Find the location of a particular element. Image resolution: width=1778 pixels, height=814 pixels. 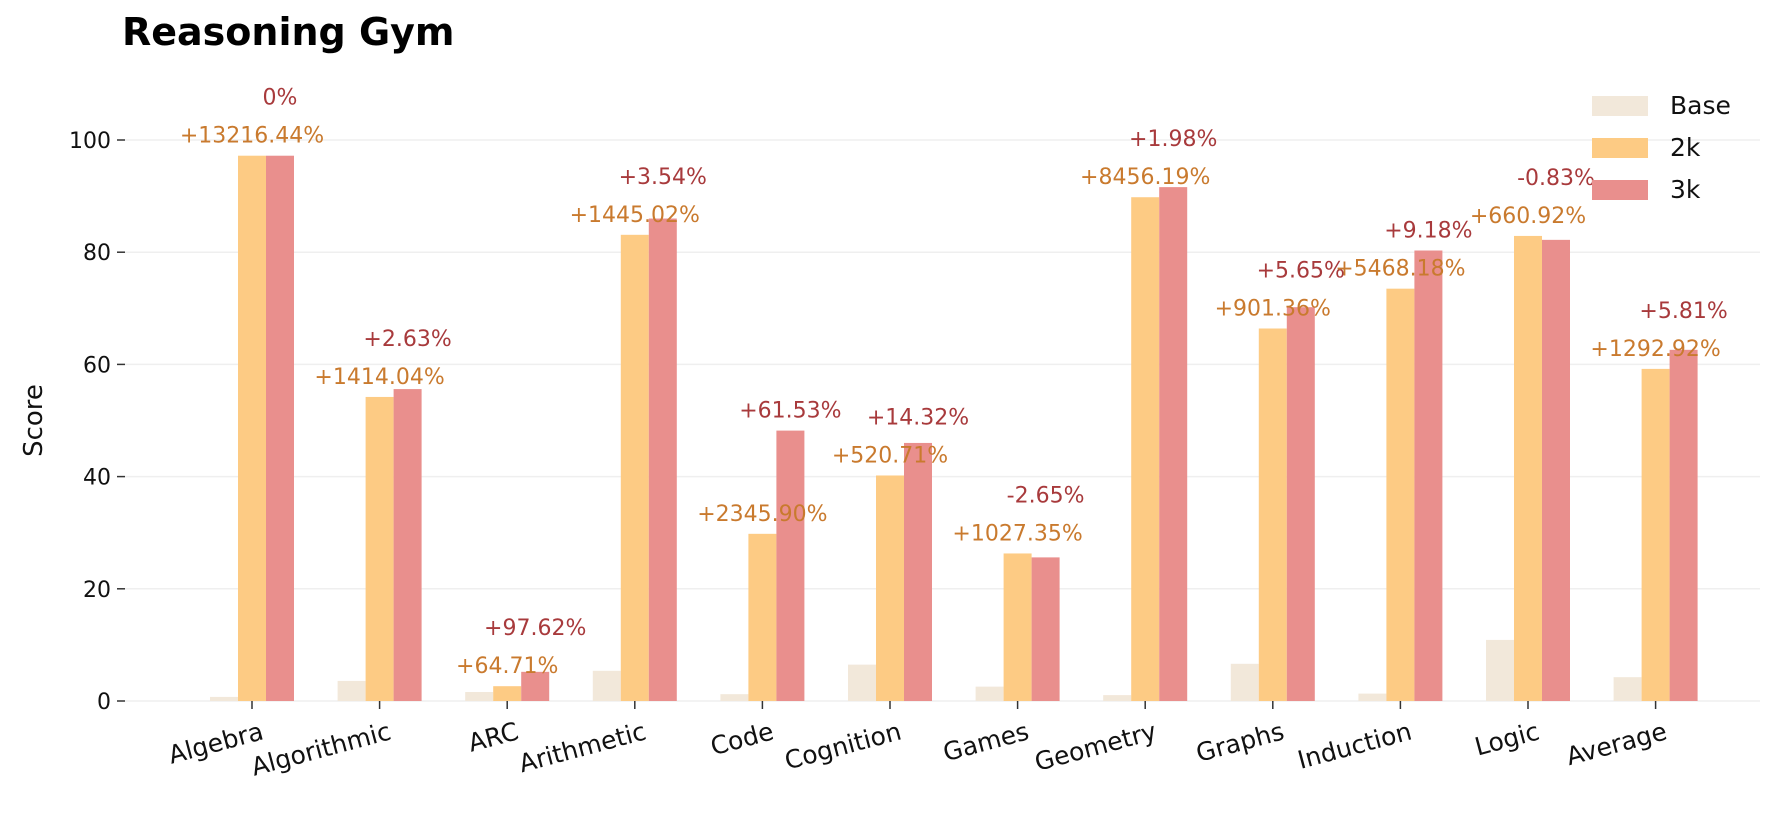

annotation-3k: +9.18% is located at coordinates (1428, 231).